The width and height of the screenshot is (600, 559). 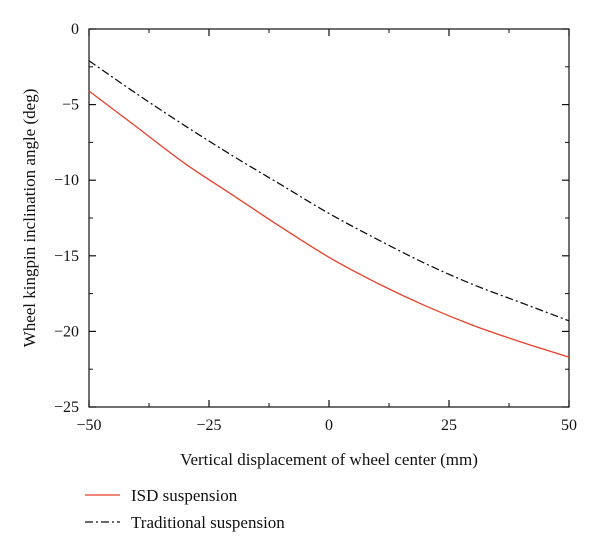 I want to click on x-tick-label: −25, so click(x=208, y=425).